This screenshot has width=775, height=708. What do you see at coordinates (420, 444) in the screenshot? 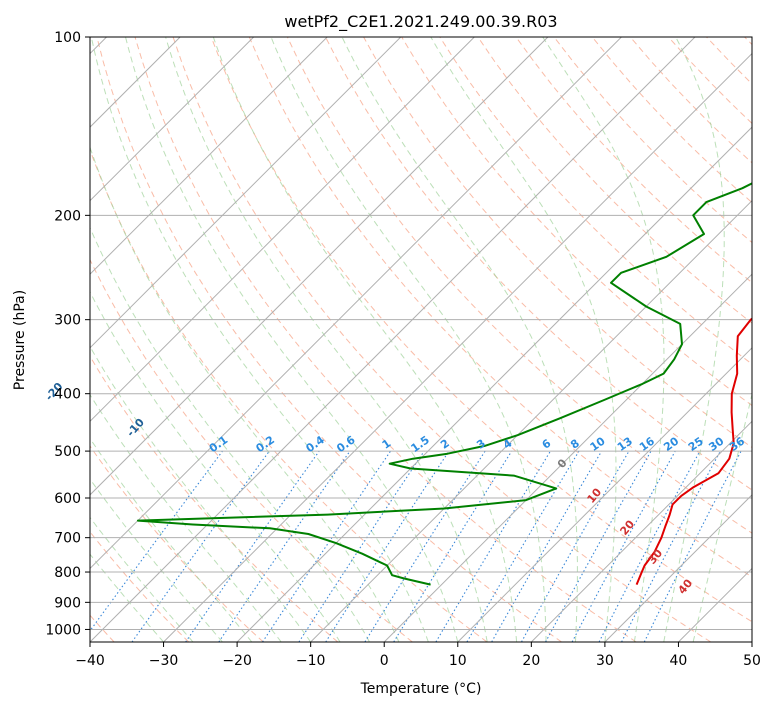
I see `mixing-ratio-label: 1.5` at bounding box center [420, 444].